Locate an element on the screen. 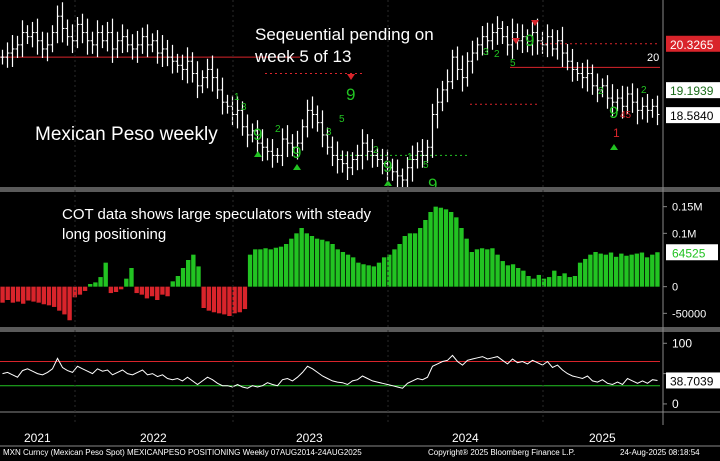  footer-timestamp: 24-Aug-2025 08:18:54 is located at coordinates (660, 452).